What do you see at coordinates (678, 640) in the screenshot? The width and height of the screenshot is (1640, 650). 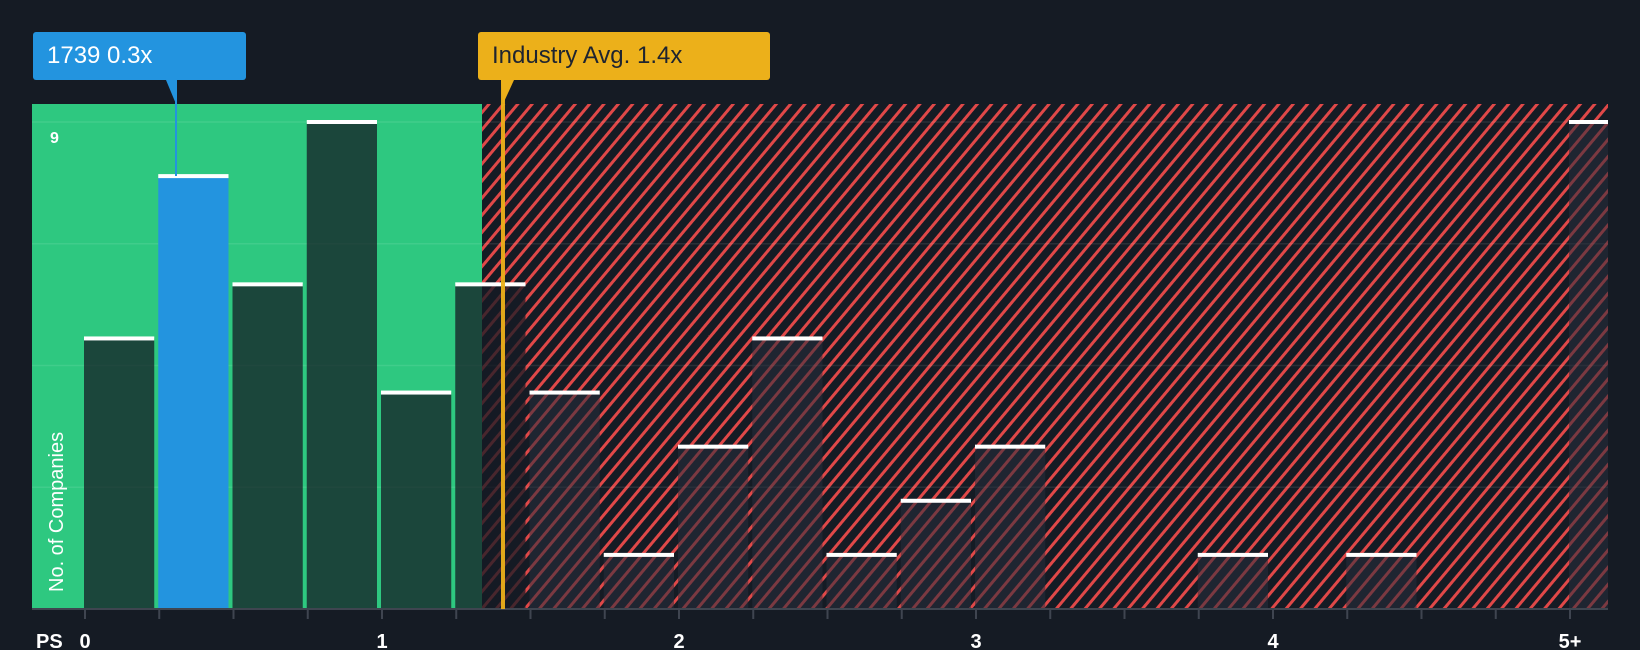 I see `x-tick-label: 2` at bounding box center [678, 640].